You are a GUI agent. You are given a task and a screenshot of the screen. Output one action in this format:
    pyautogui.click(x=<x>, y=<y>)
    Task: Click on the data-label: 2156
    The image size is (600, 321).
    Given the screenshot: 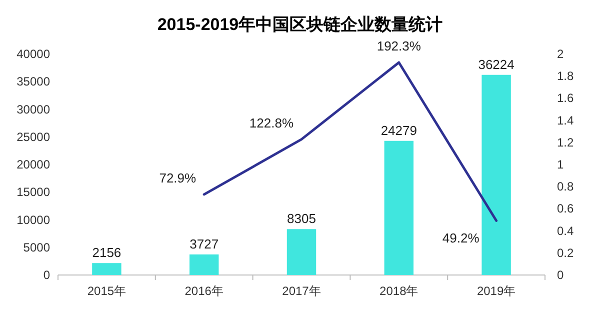 What is the action you would take?
    pyautogui.click(x=107, y=252)
    